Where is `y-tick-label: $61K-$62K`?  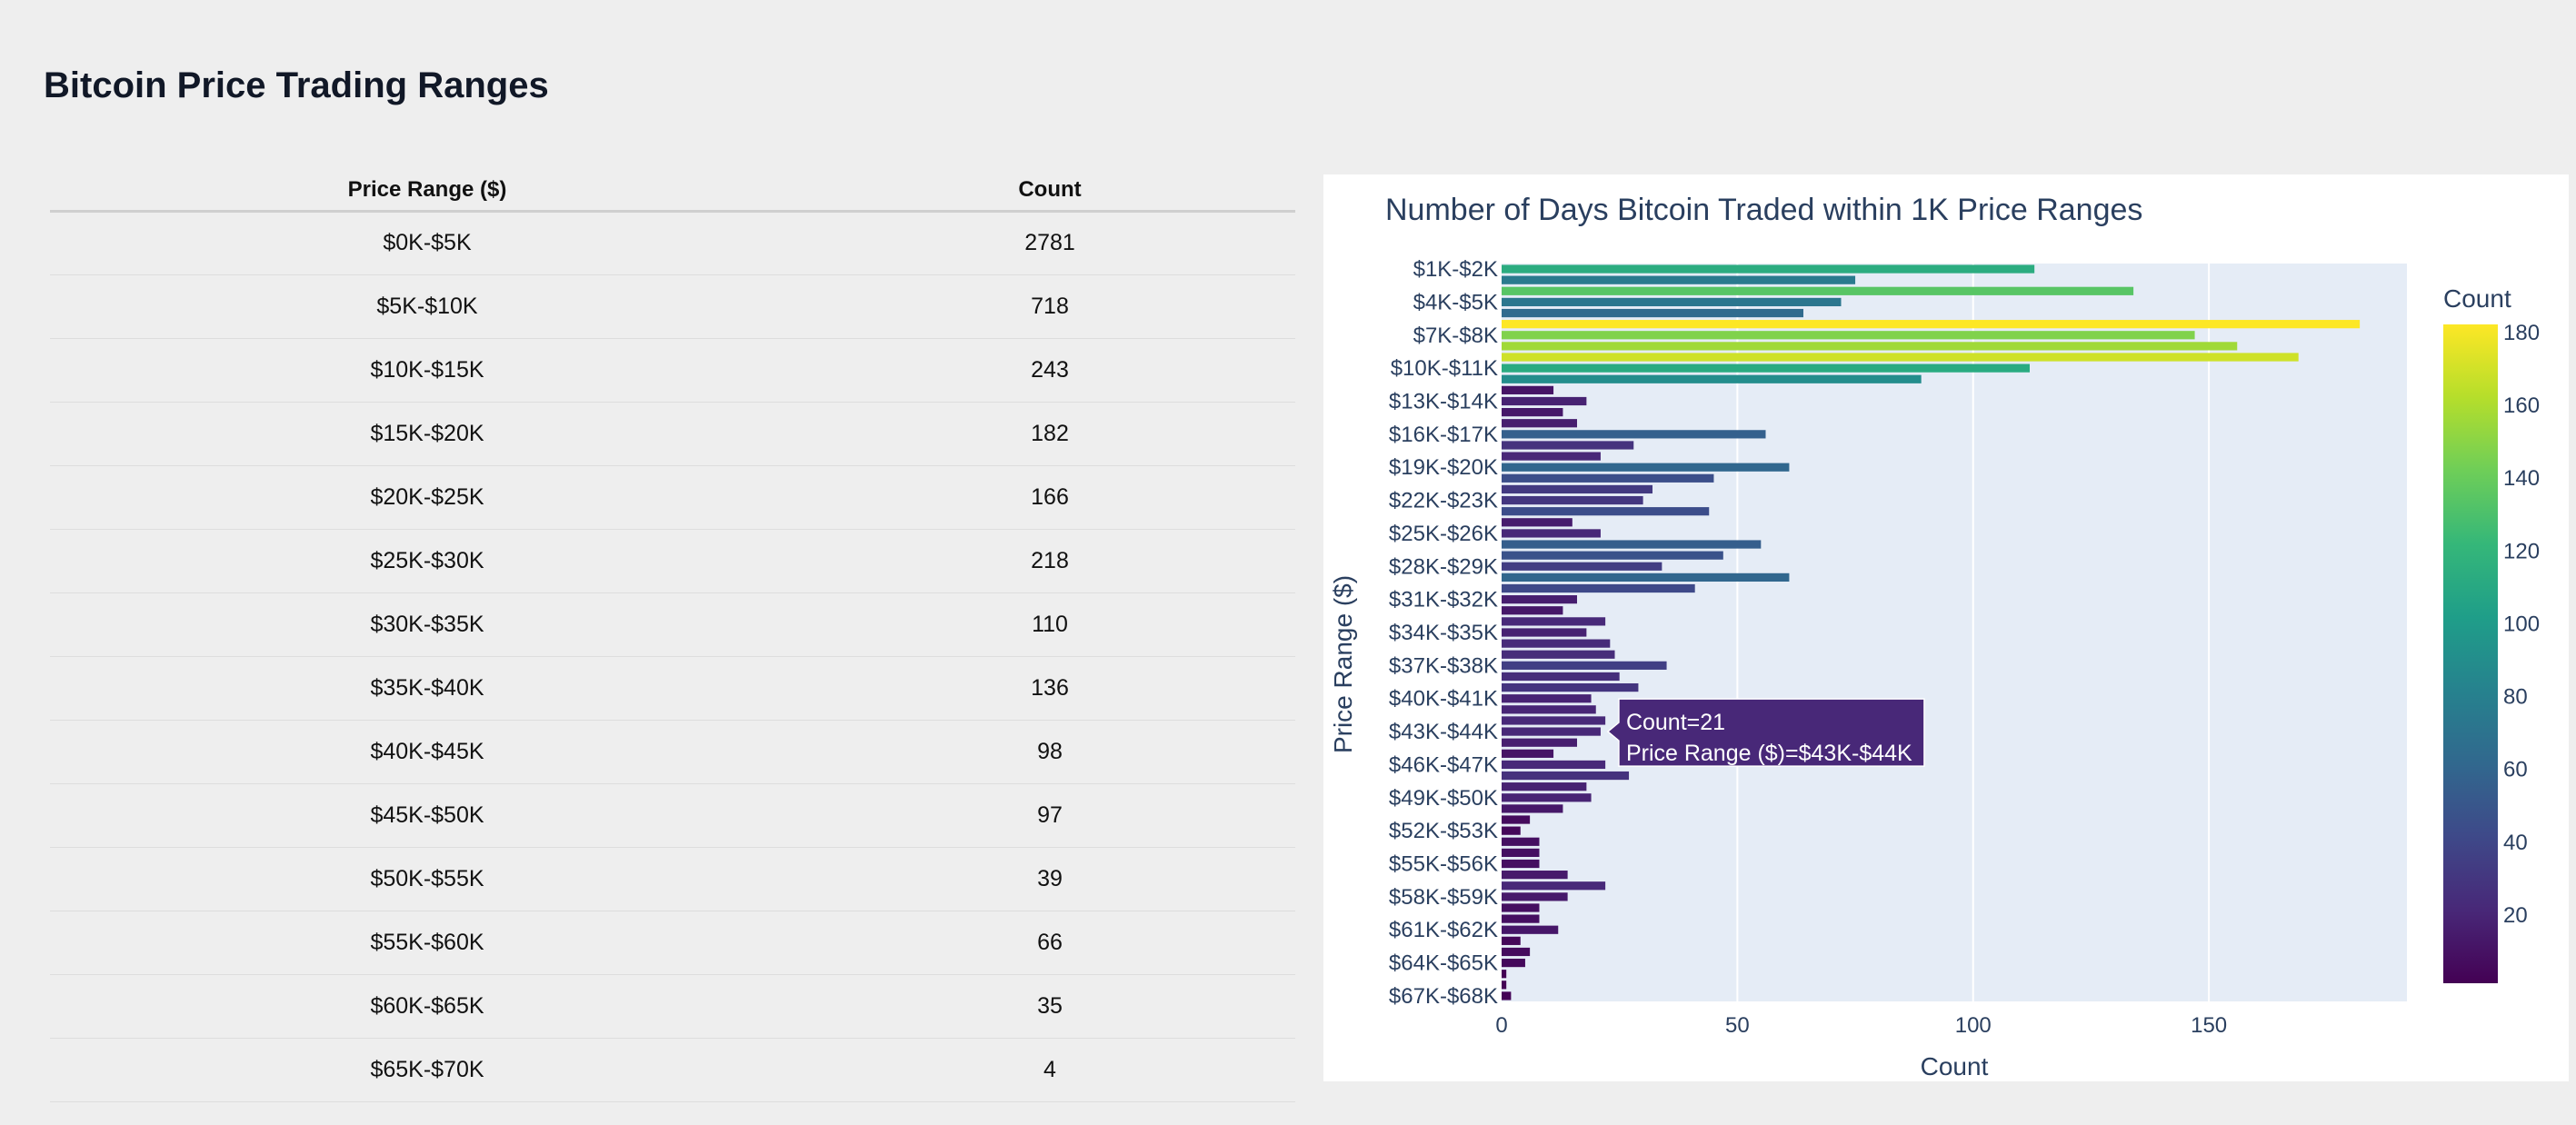
y-tick-label: $61K-$62K is located at coordinates (1443, 930).